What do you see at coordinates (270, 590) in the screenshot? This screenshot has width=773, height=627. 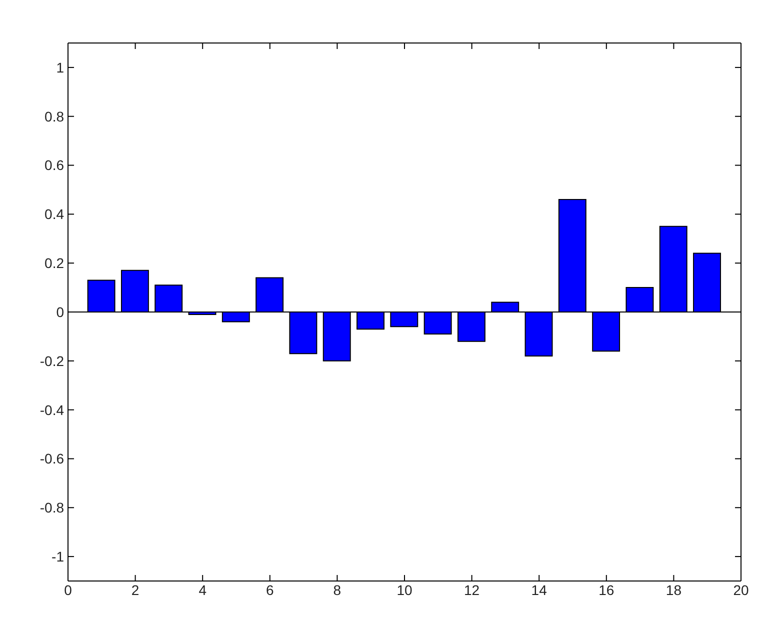 I see `x-tick-label: 6` at bounding box center [270, 590].